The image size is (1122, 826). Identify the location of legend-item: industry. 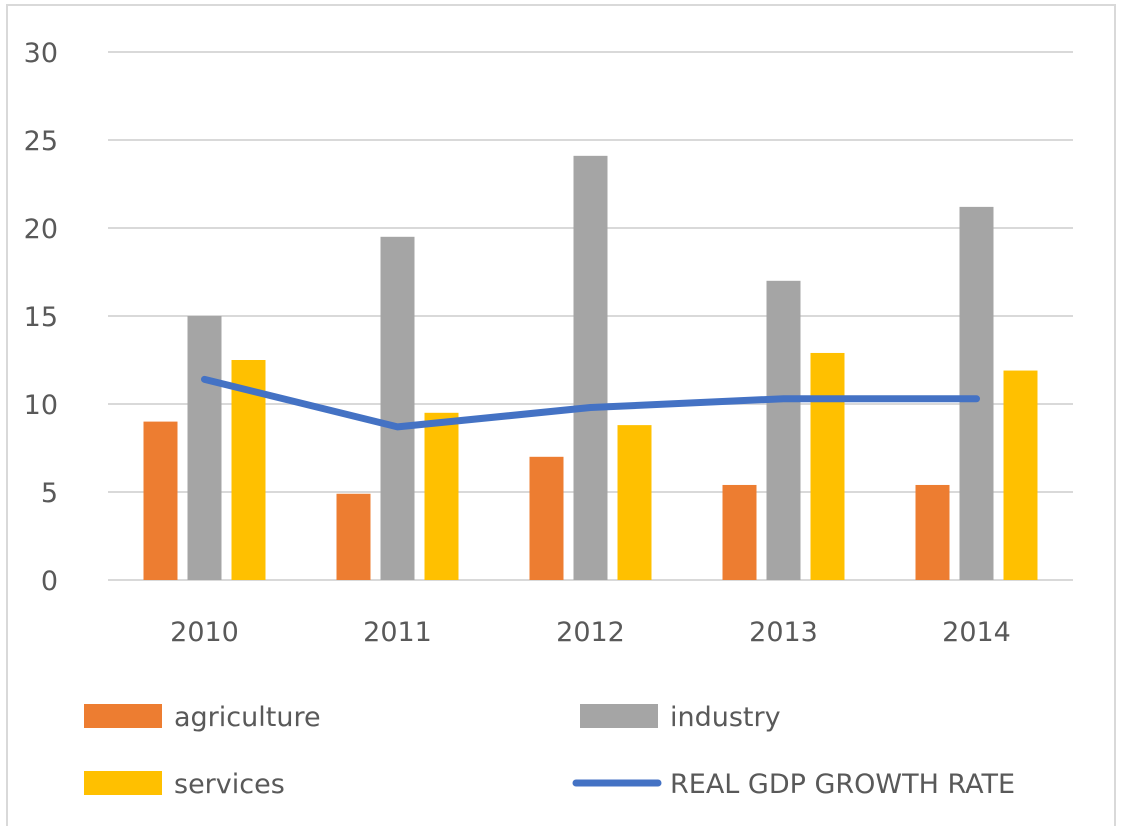
(680, 717).